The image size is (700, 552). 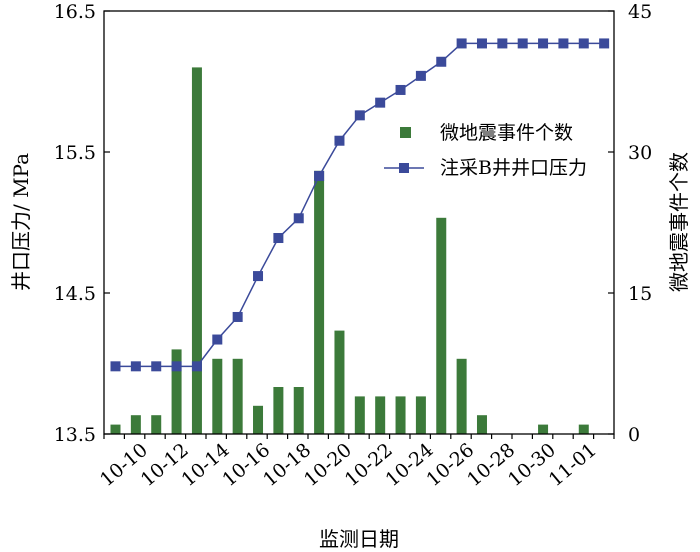 I want to click on y-right-tick-label: 0, so click(x=634, y=435).